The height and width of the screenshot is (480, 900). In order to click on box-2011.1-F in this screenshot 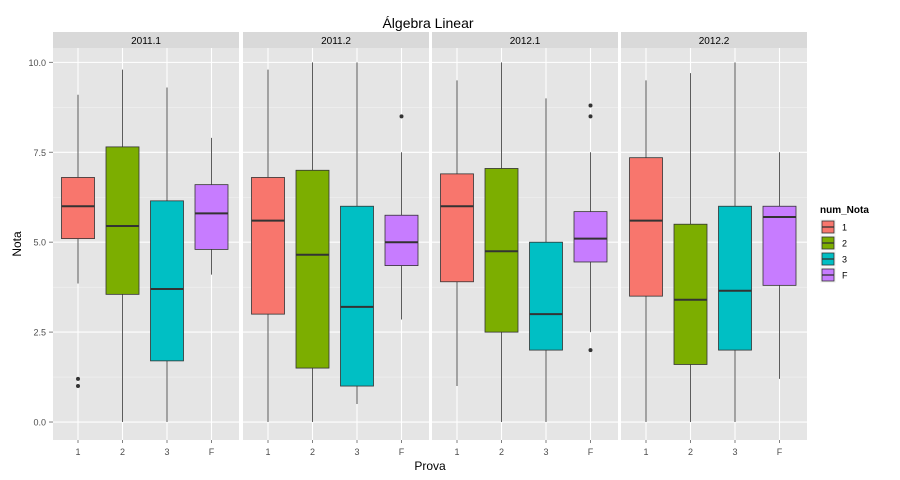, I will do `click(211, 206)`.